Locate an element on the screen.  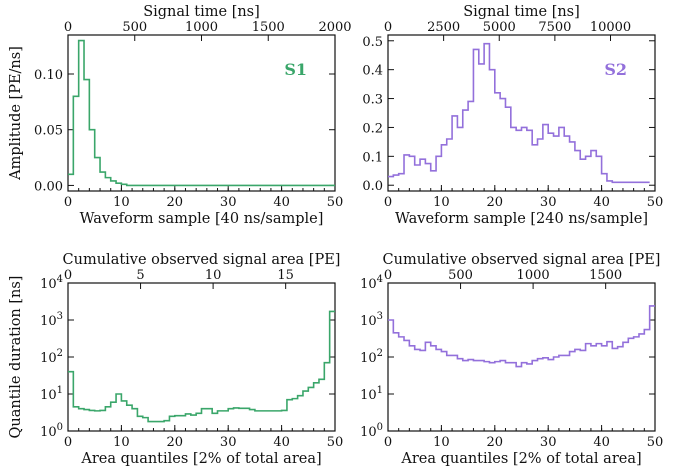
top-x-tick-label: 10000 is located at coordinates (610, 27).